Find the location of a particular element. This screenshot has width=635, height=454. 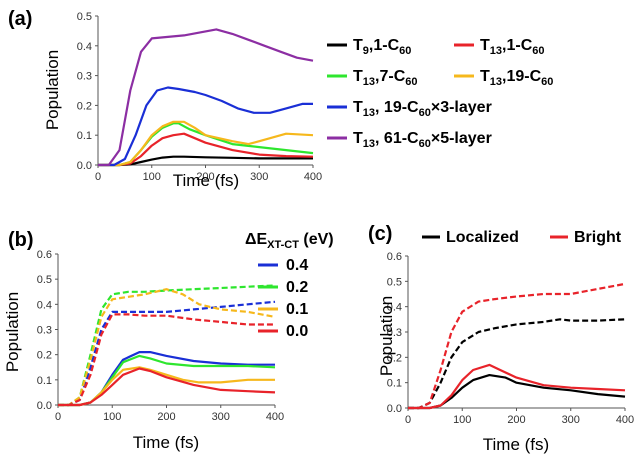

legend-label: Bright is located at coordinates (598, 237).